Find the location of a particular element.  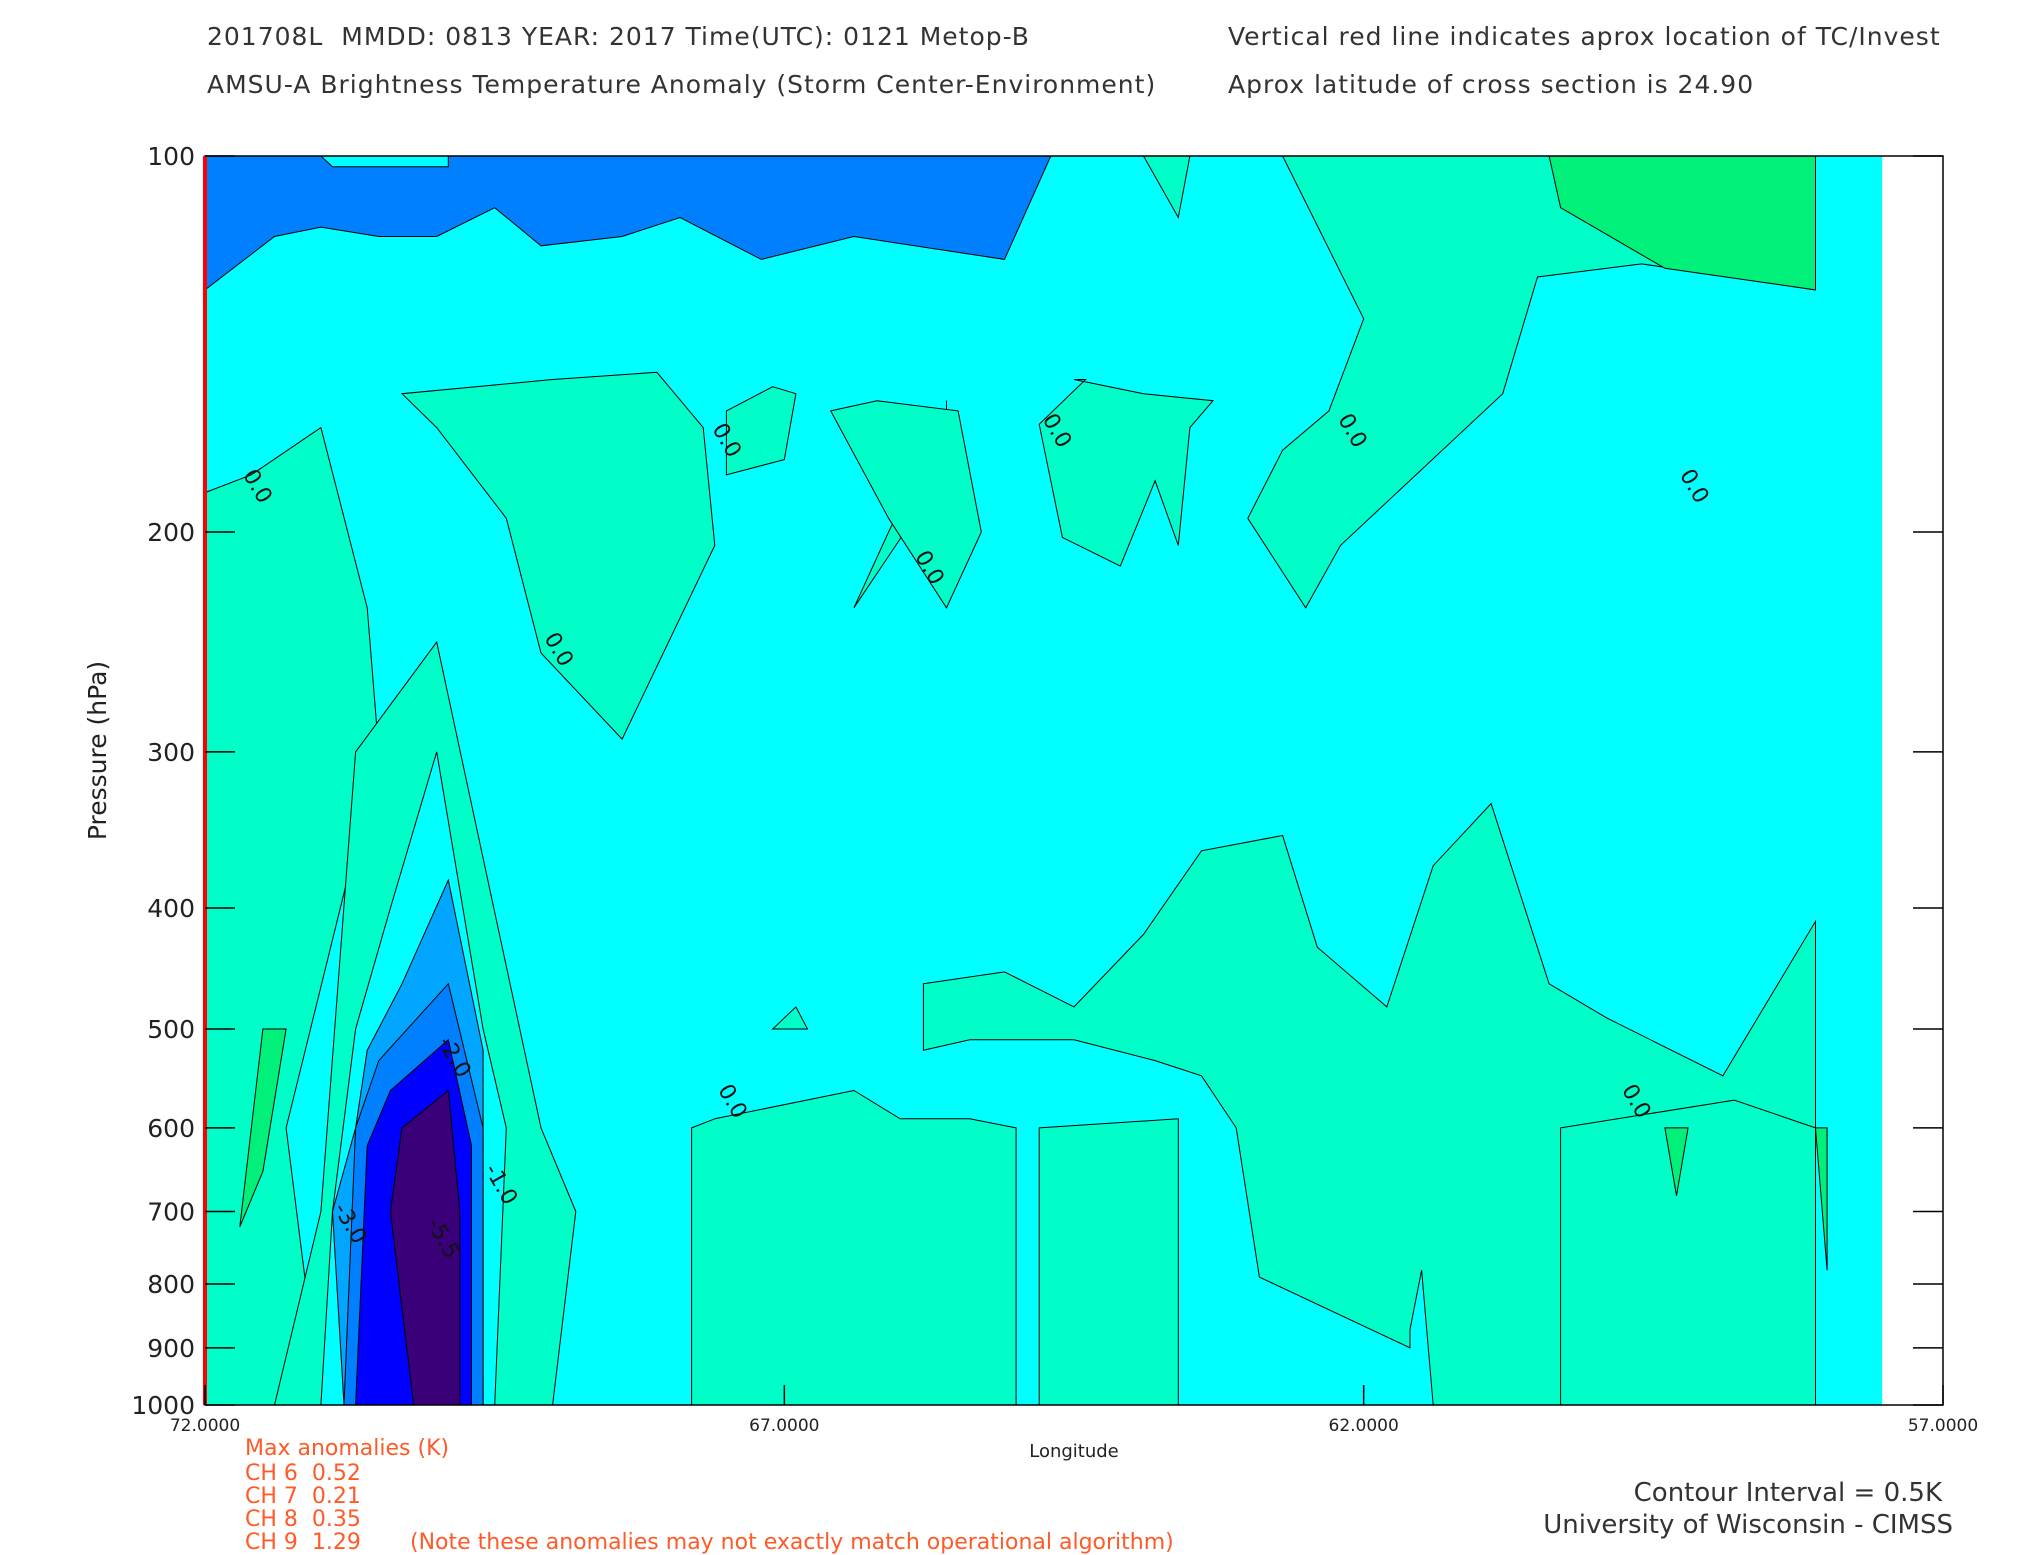

y-tick-label: 600 is located at coordinates (171, 1128).